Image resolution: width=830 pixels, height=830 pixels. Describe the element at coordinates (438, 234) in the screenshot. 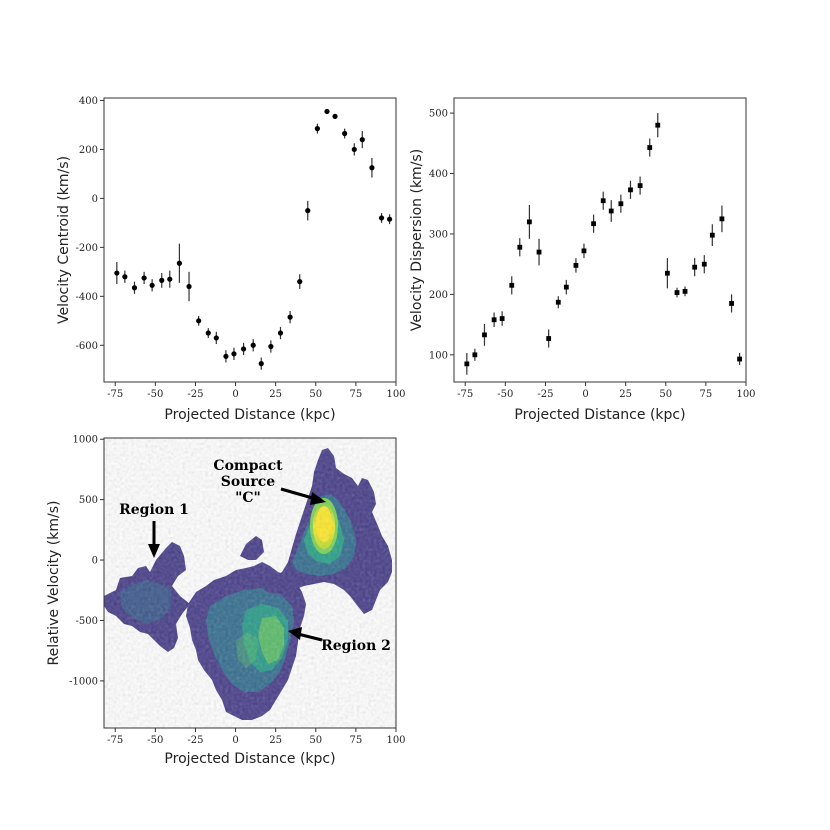

I see `y-tick-label: 300` at that location.